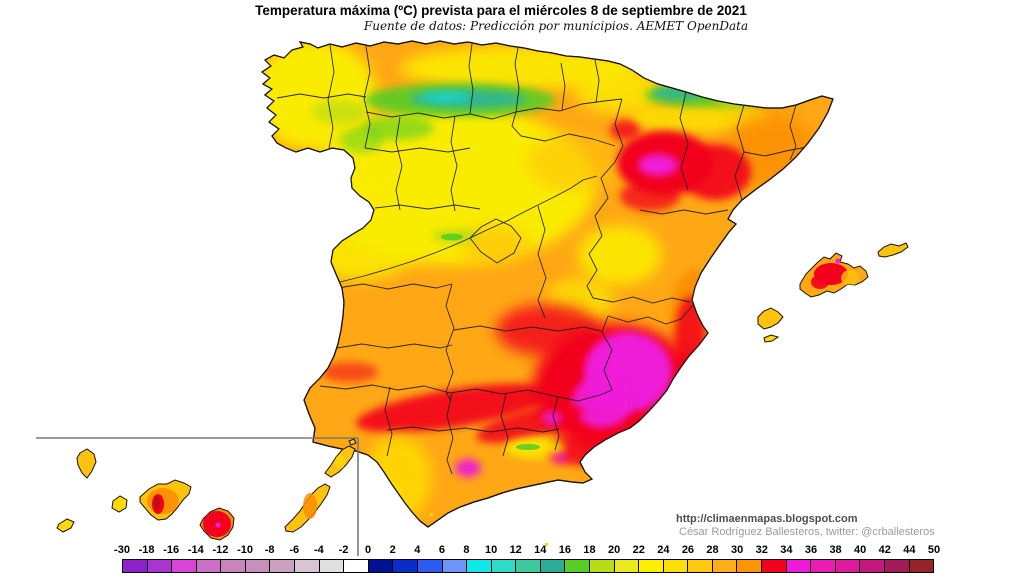 The height and width of the screenshot is (576, 1024). I want to click on scale-tick-label: -12, so click(220, 550).